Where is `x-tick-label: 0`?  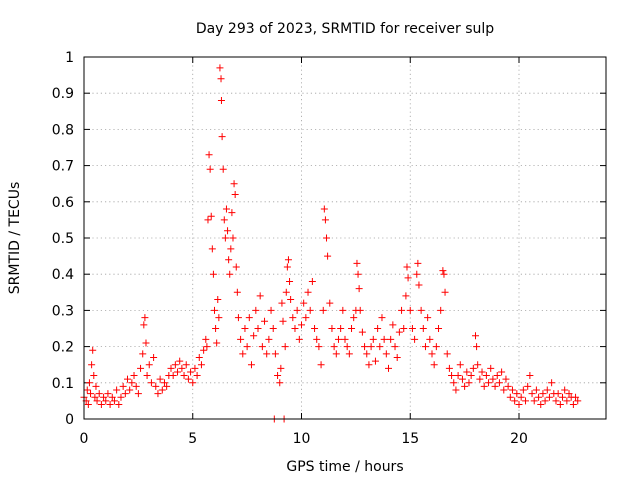 x-tick-label: 0 is located at coordinates (84, 439).